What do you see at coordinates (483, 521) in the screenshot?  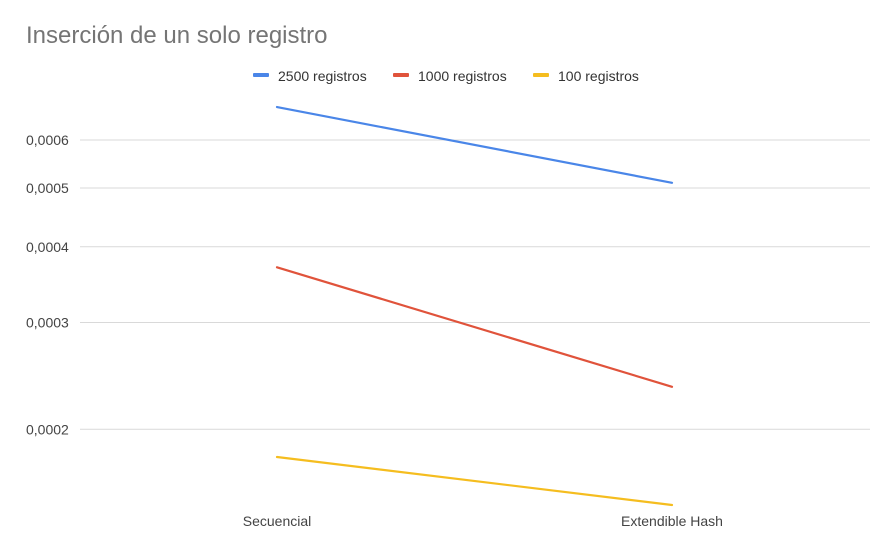 I see `x-axis: Secuencial Extendible Hash` at bounding box center [483, 521].